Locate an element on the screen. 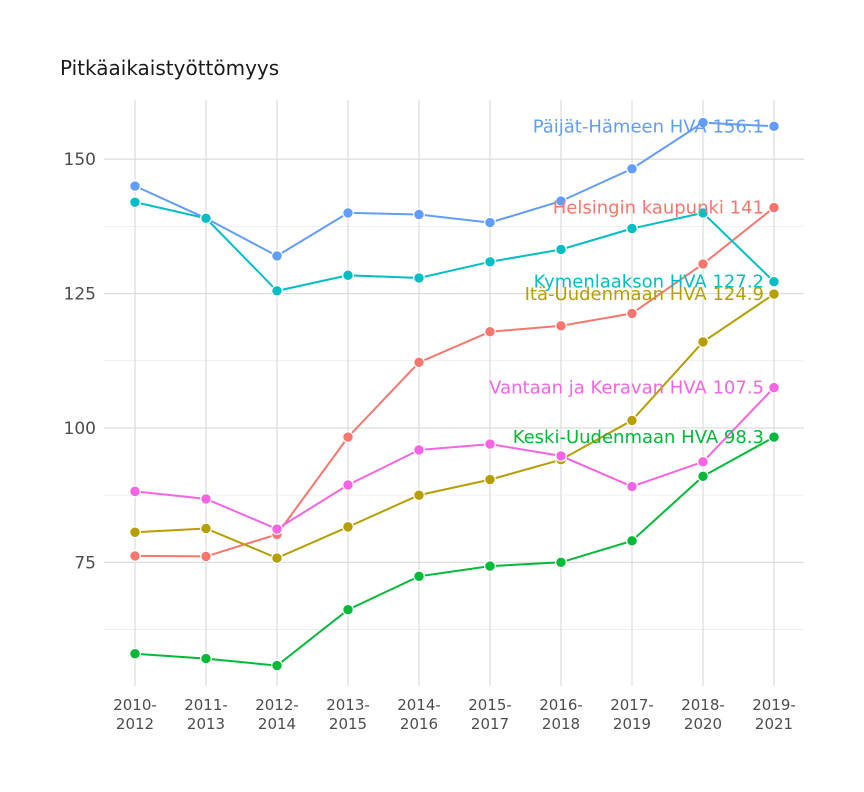  x-tick-label: 2017 is located at coordinates (490, 724).